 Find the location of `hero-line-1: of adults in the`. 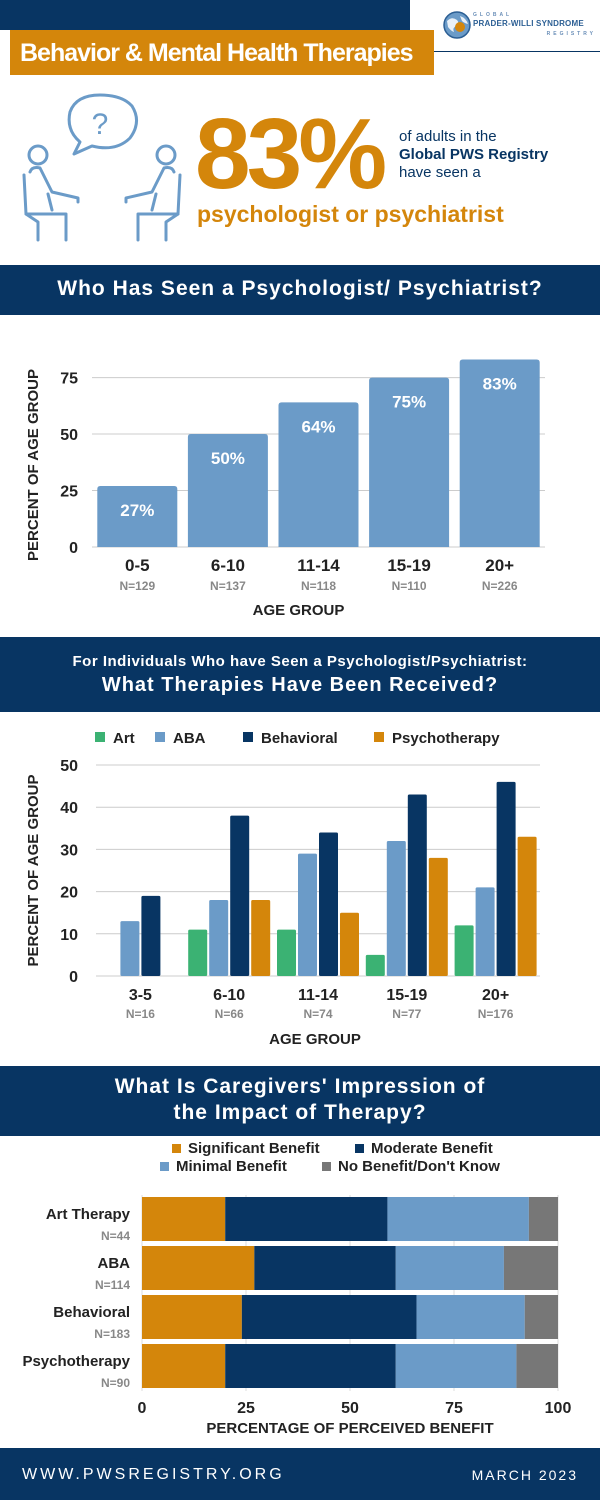

hero-line-1: of adults in the is located at coordinates (448, 136).